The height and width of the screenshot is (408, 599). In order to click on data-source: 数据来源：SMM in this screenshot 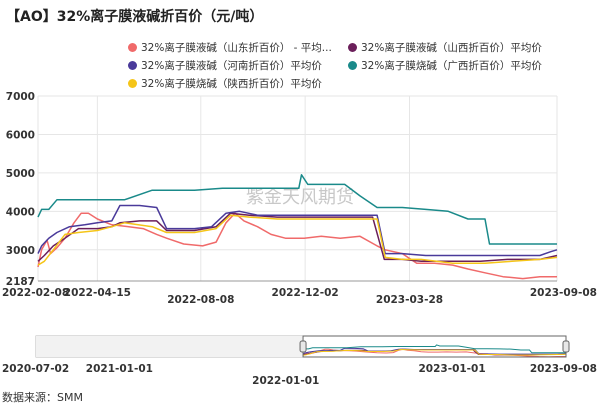, I will do `click(42, 397)`.